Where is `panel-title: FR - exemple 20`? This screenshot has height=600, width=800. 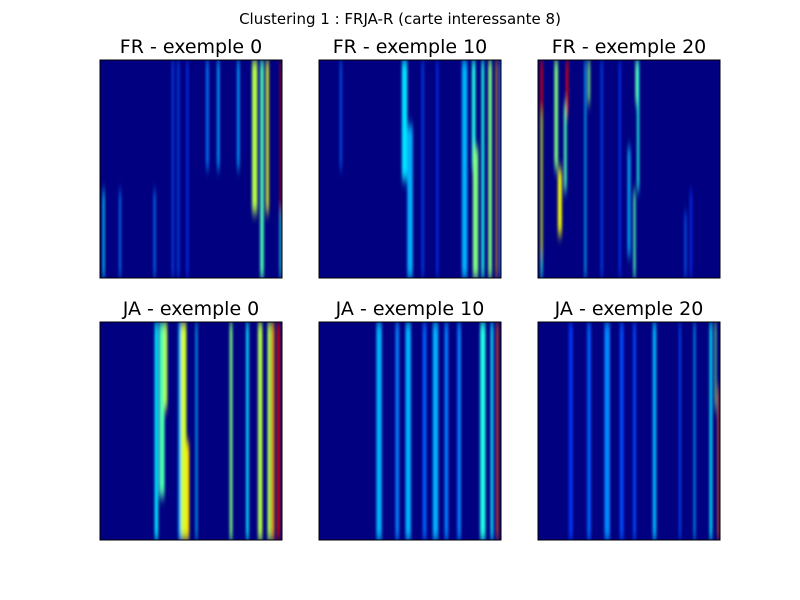
panel-title: FR - exemple 20 is located at coordinates (629, 47).